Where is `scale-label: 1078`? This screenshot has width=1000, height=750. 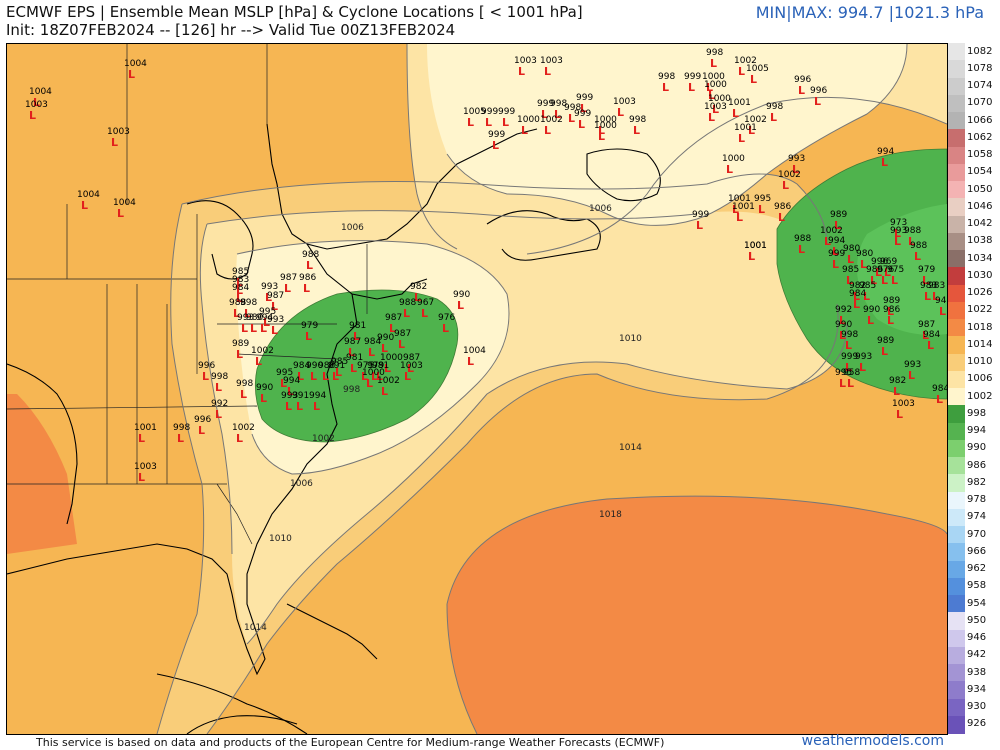 scale-label: 1078 is located at coordinates (980, 68).